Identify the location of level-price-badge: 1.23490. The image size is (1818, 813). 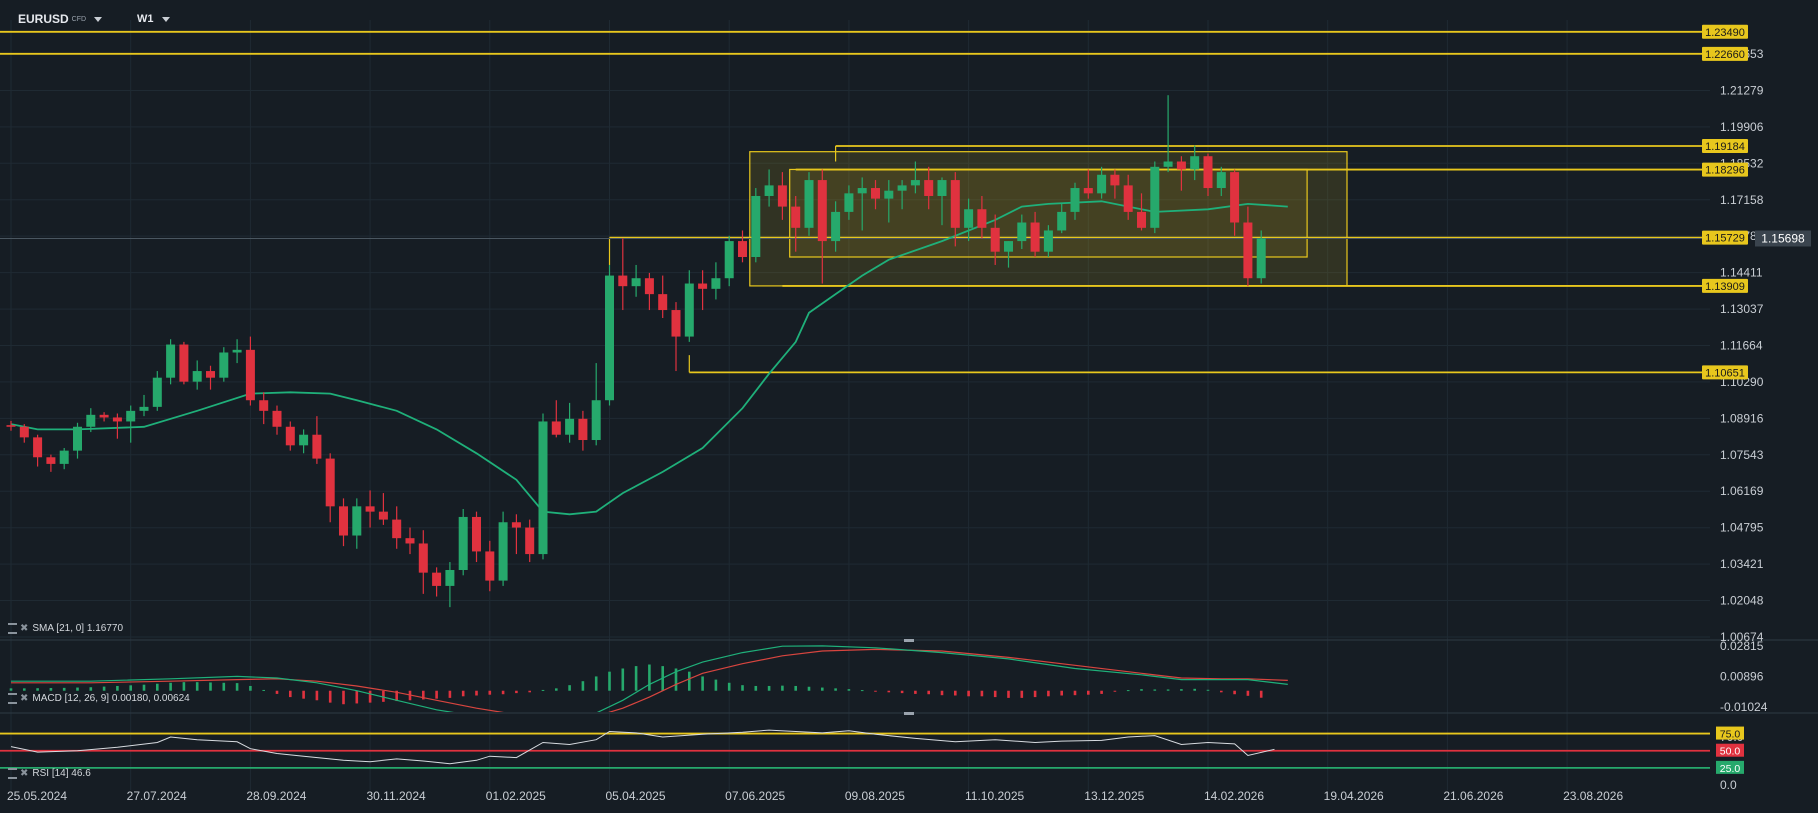
(1725, 31).